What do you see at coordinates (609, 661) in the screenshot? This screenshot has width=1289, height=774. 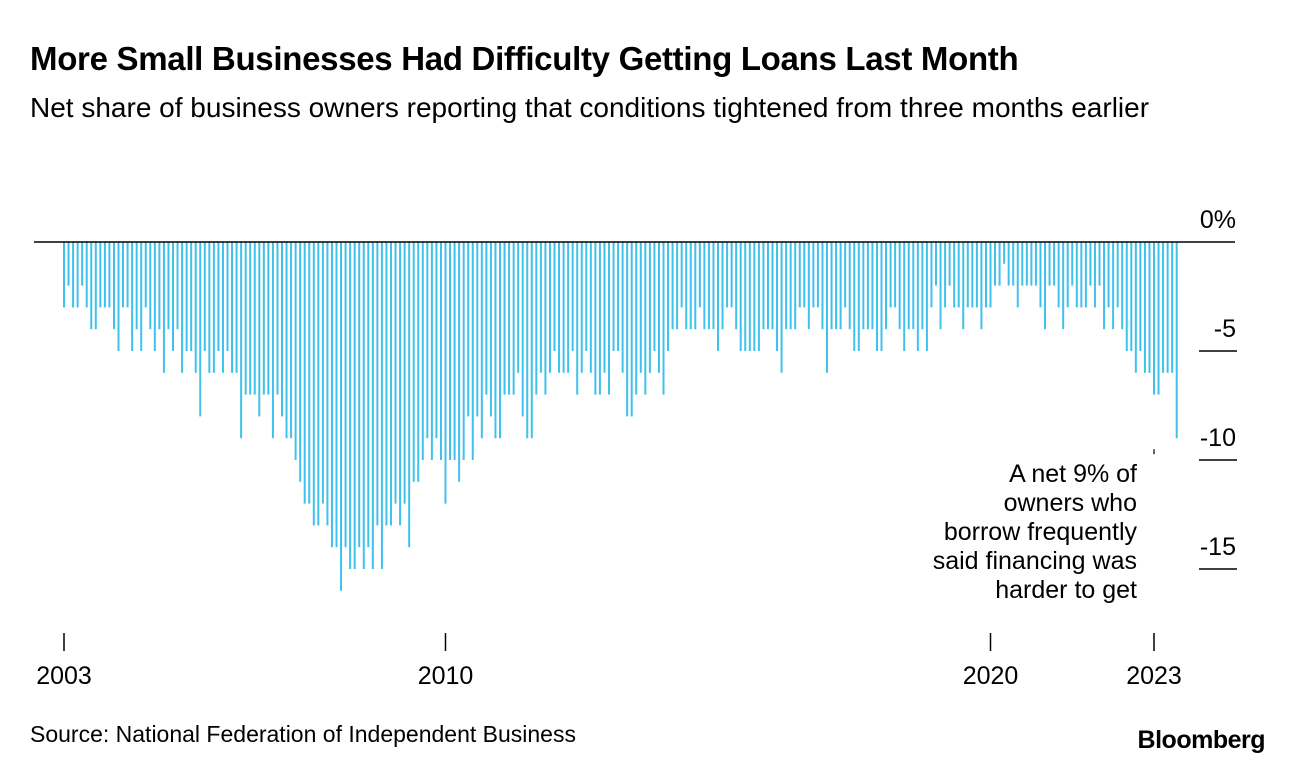 I see `x-axis: 2003 2010 2020 2023` at bounding box center [609, 661].